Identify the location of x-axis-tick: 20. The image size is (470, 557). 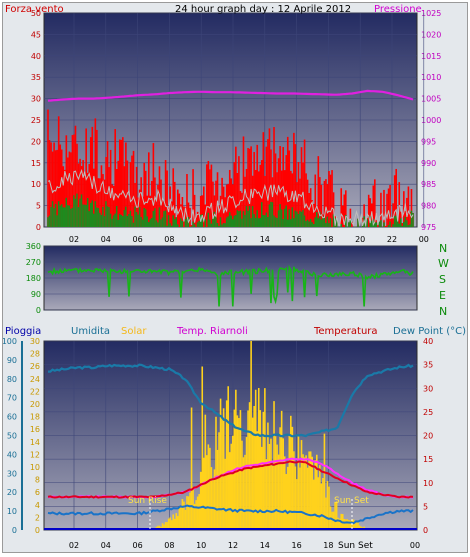
(360, 239).